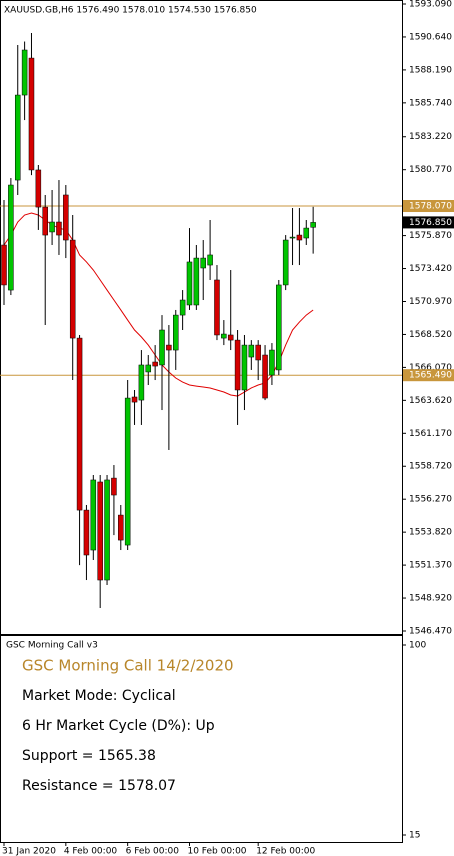  I want to click on level-label: 1578.070, so click(430, 207).